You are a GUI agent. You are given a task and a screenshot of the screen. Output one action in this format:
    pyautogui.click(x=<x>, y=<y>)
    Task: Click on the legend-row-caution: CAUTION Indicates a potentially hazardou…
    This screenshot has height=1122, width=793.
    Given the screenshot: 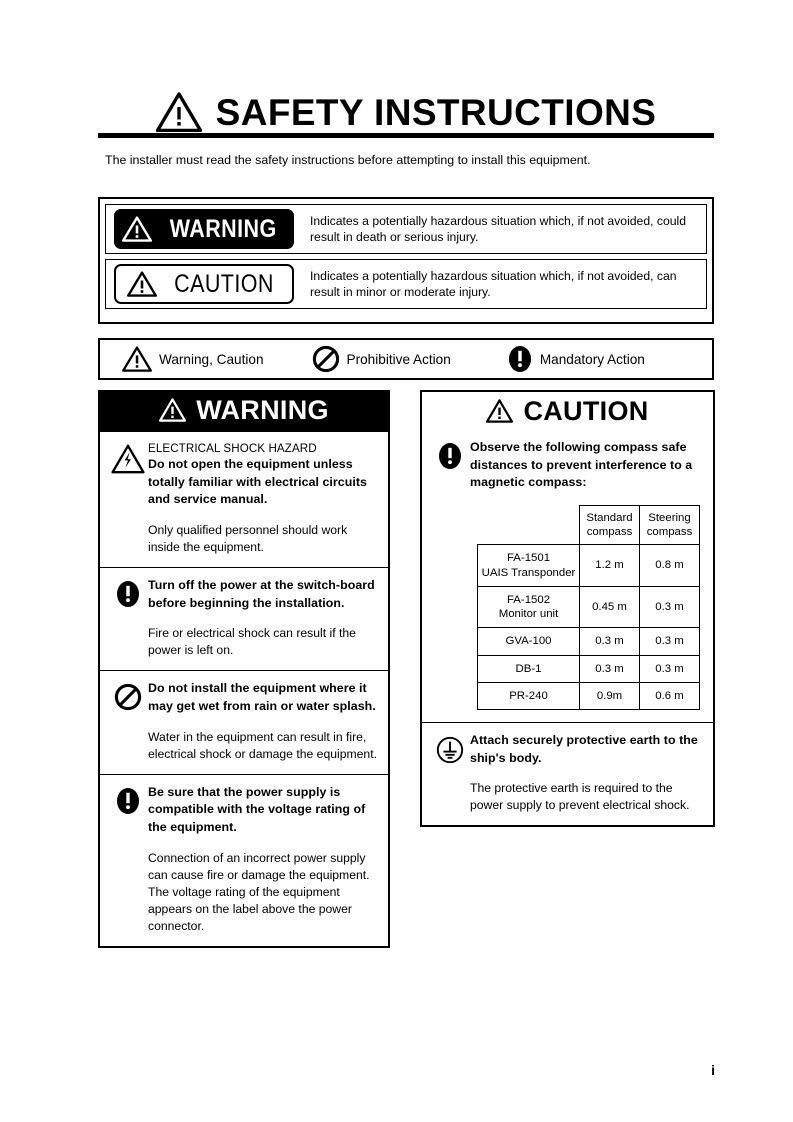 What is the action you would take?
    pyautogui.click(x=406, y=284)
    